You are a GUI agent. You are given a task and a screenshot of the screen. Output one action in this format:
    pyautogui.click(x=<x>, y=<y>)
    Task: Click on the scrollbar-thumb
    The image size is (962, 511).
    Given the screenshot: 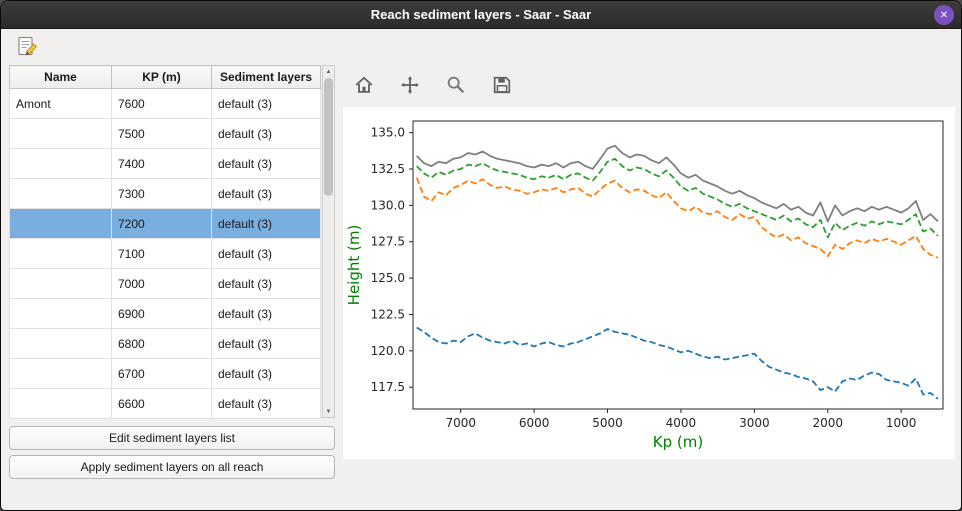 What is the action you would take?
    pyautogui.click(x=328, y=137)
    